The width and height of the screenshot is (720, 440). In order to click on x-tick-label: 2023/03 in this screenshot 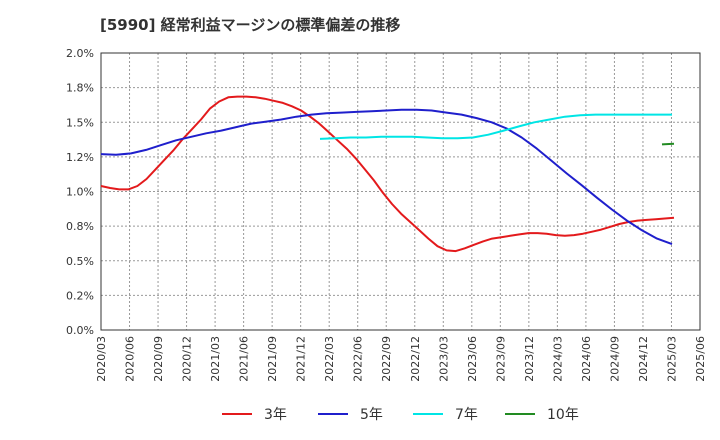, I will do `click(443, 359)`.